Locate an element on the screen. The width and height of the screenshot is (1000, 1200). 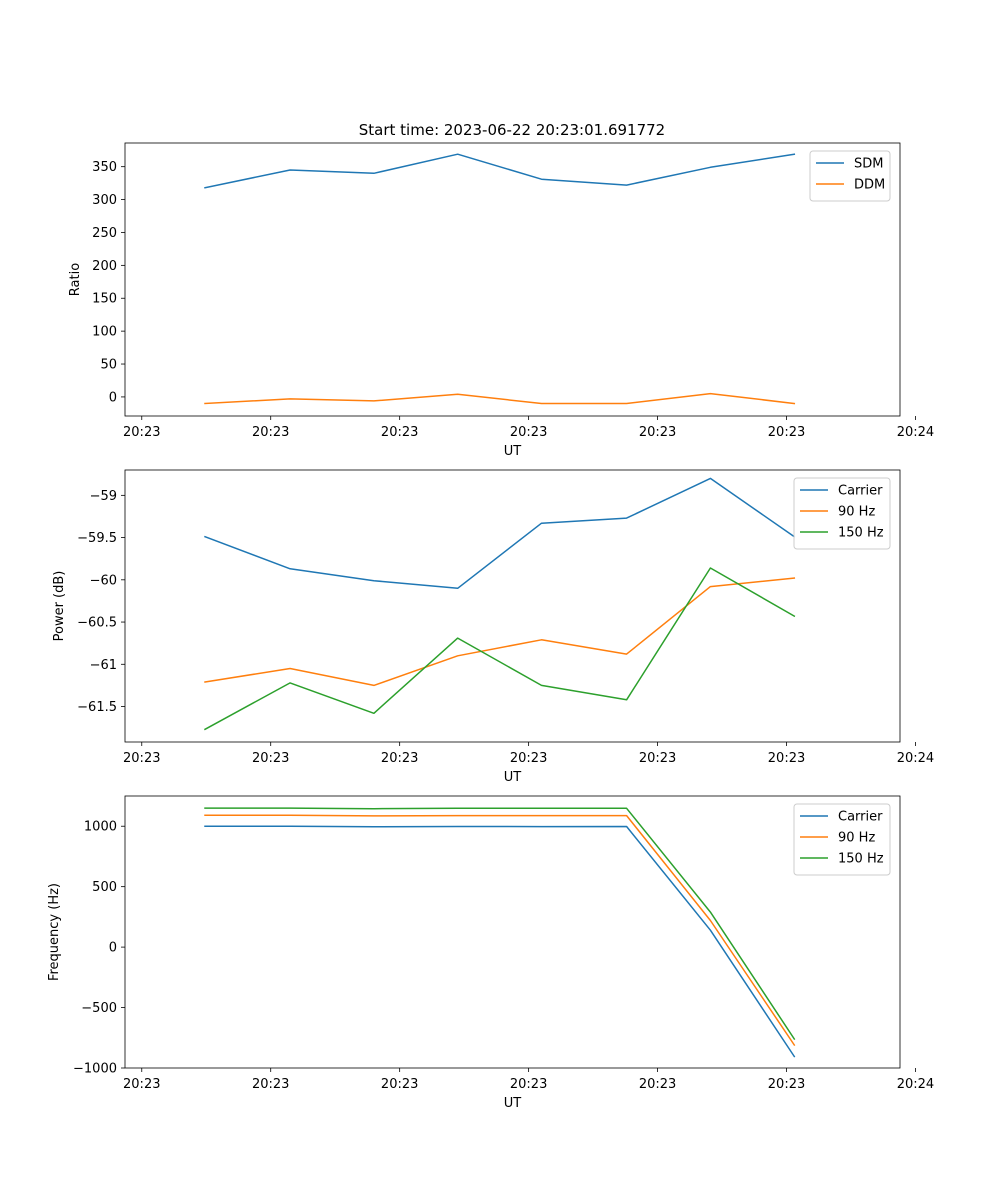
y-axis-label: Ratio is located at coordinates (75, 279).